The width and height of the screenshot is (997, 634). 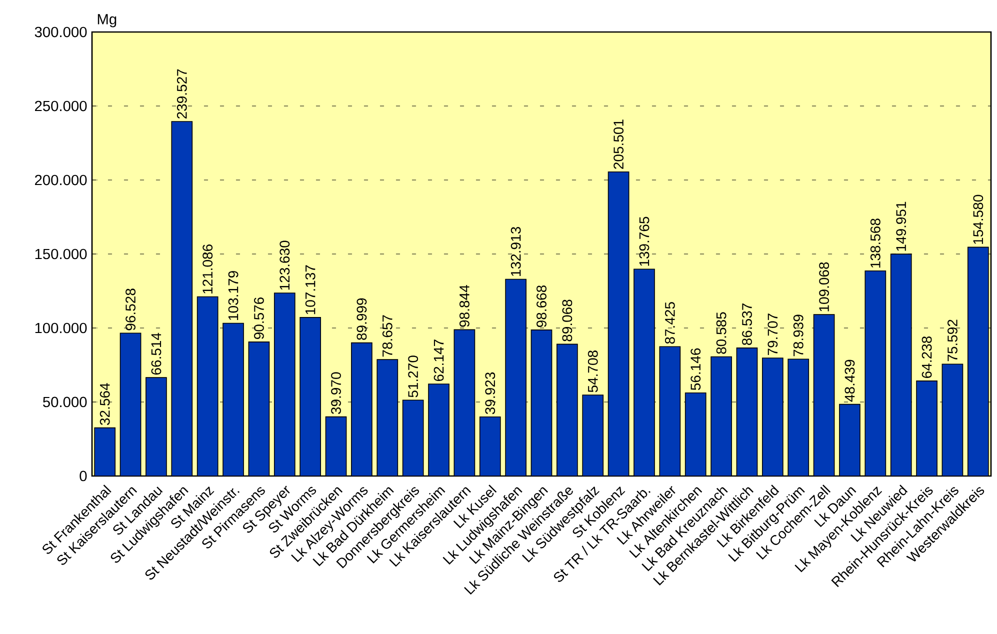 I want to click on data-label: 138.568, so click(x=875, y=243).